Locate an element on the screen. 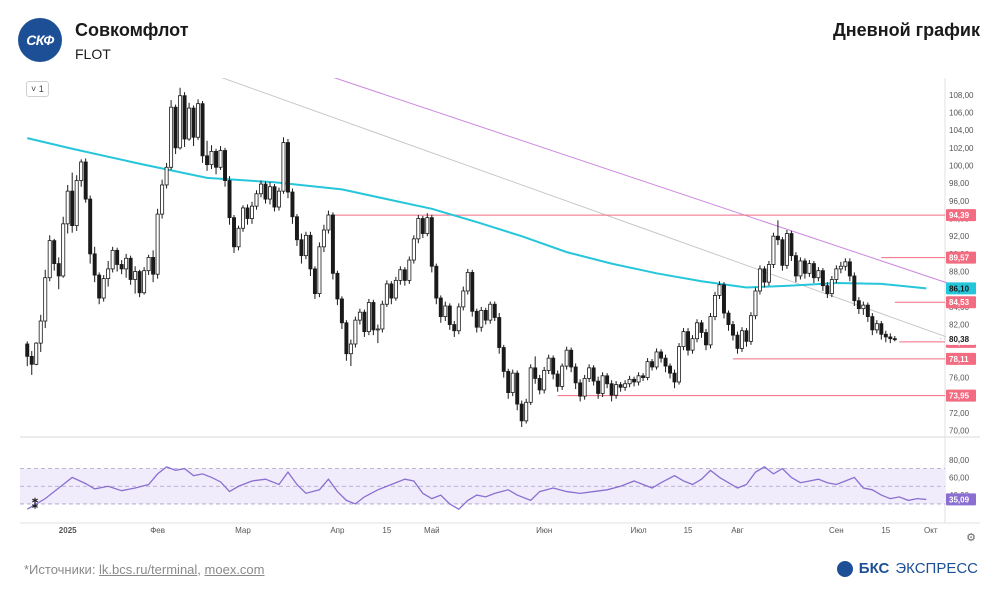 The width and height of the screenshot is (1000, 615). last-price-badge: 80,38 is located at coordinates (959, 339).